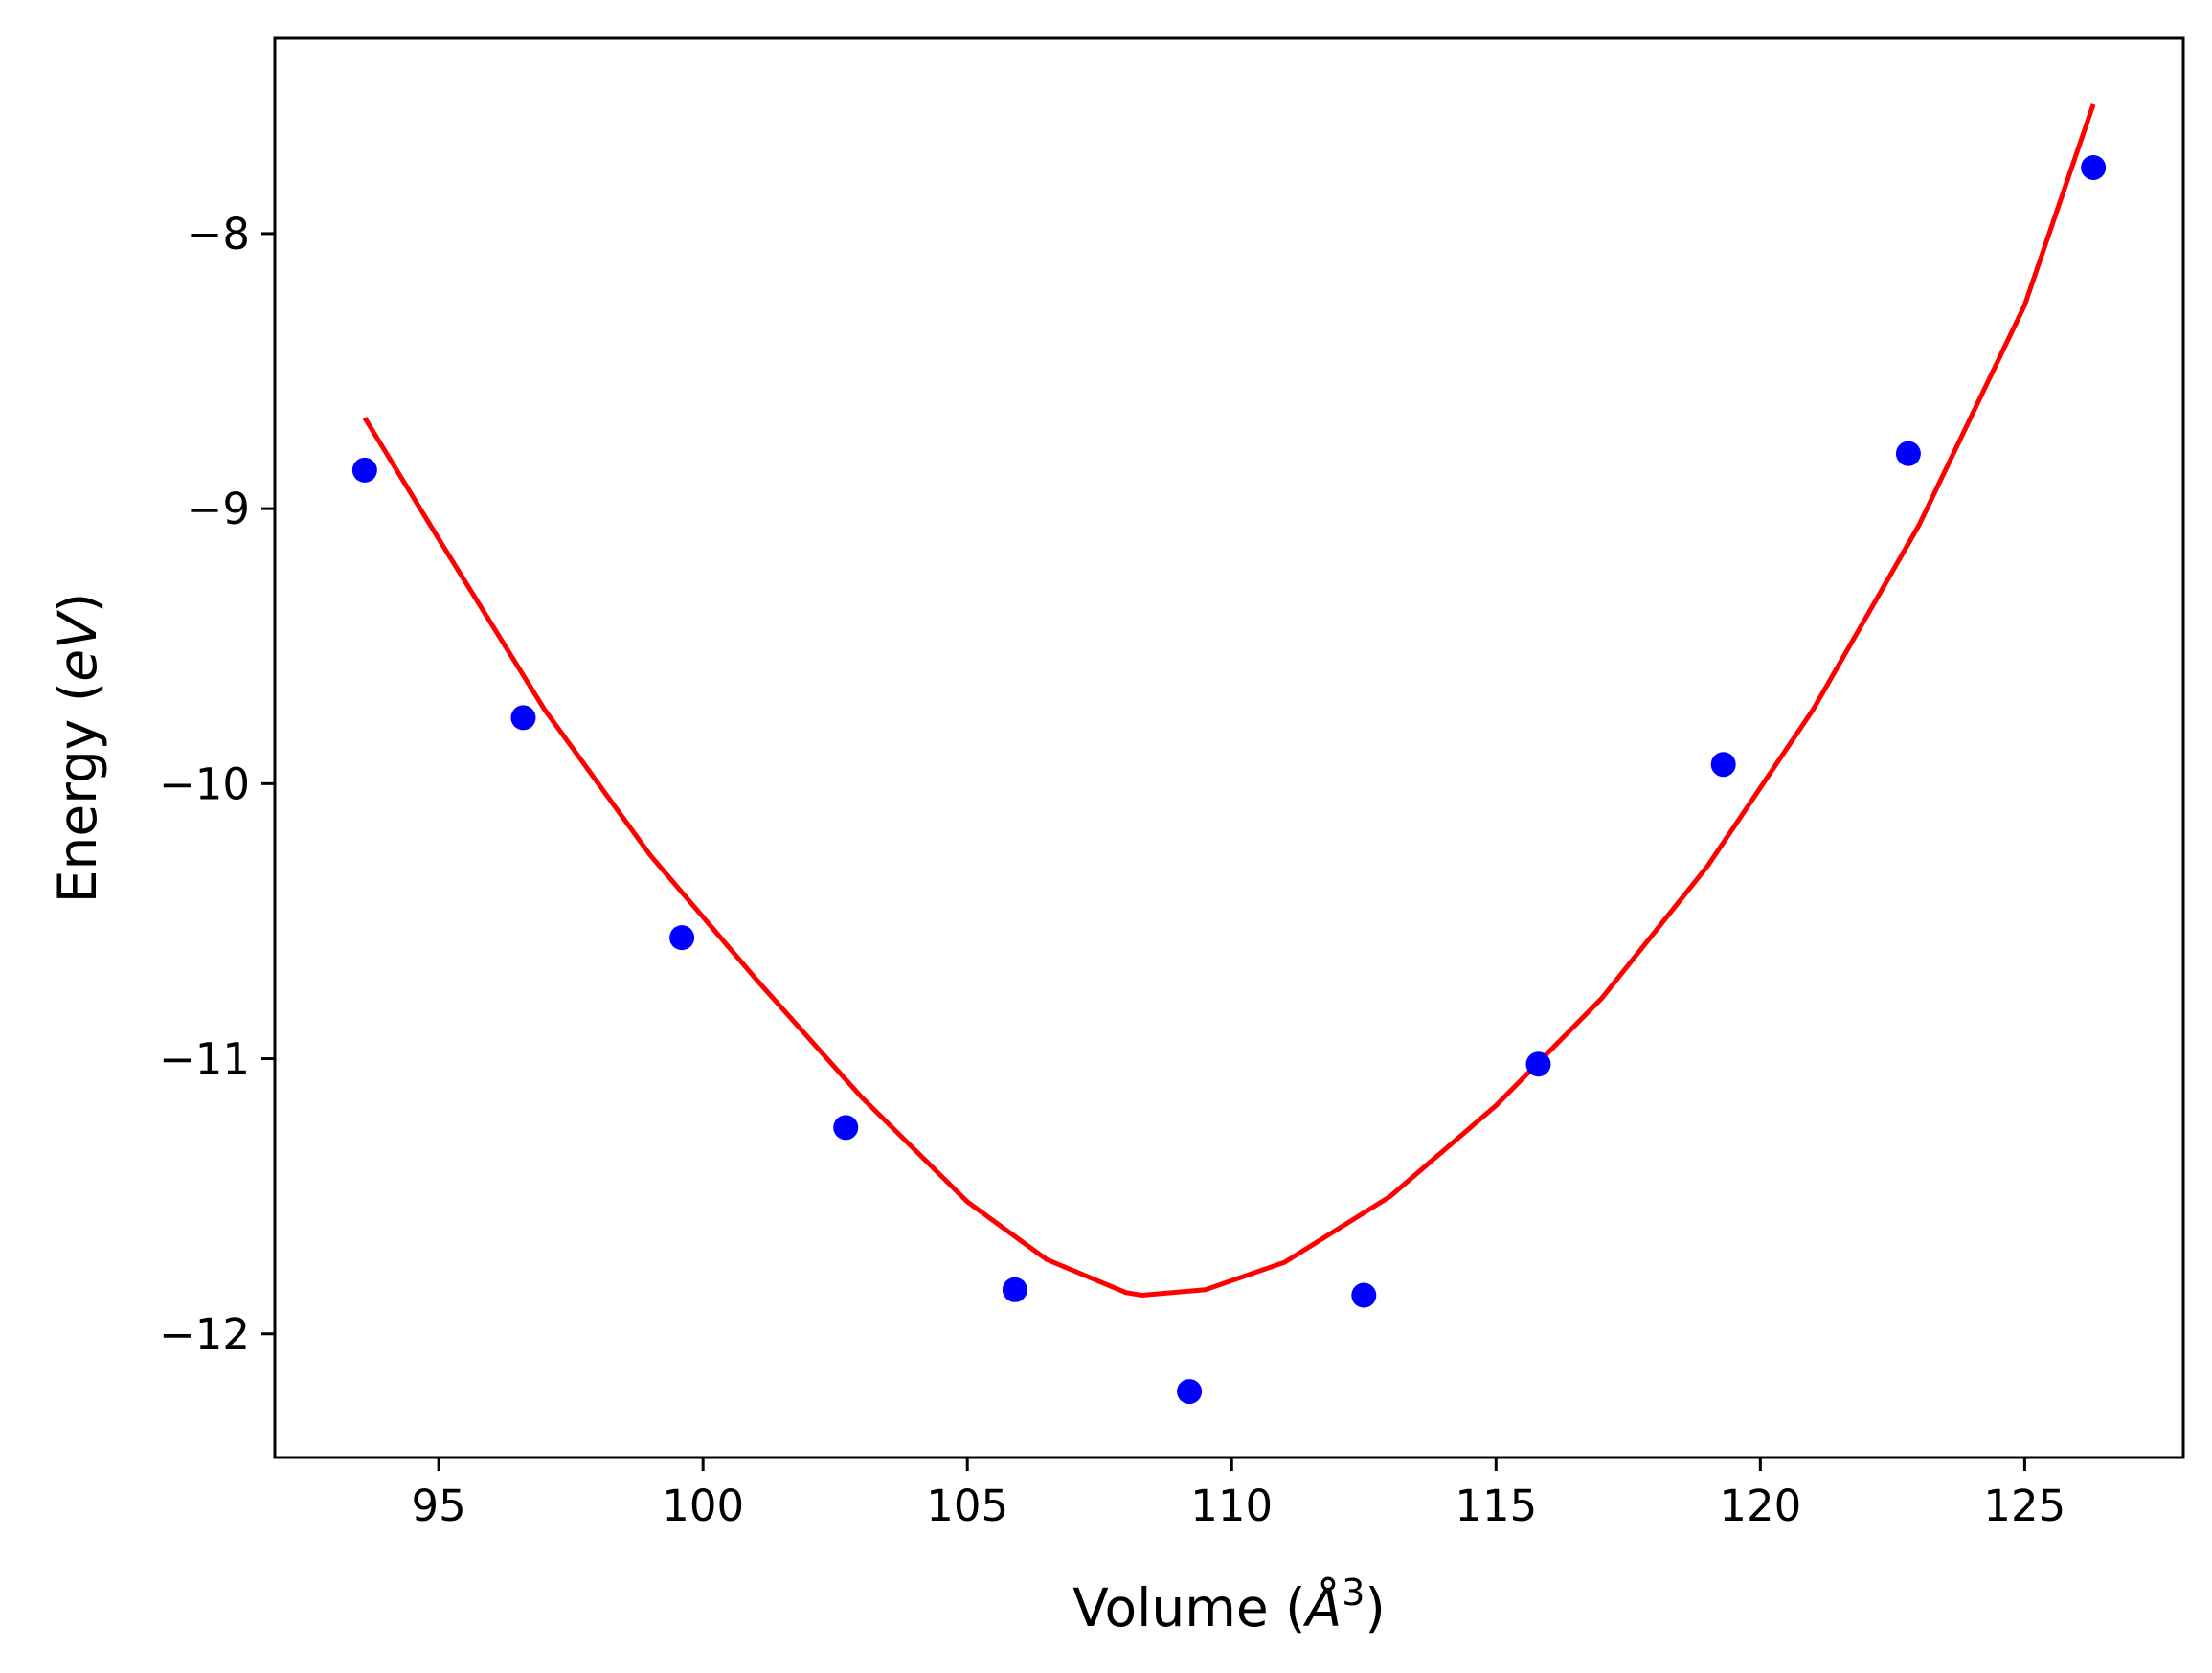  What do you see at coordinates (77, 646) in the screenshot?
I see `y-axis-label-unit: eV` at bounding box center [77, 646].